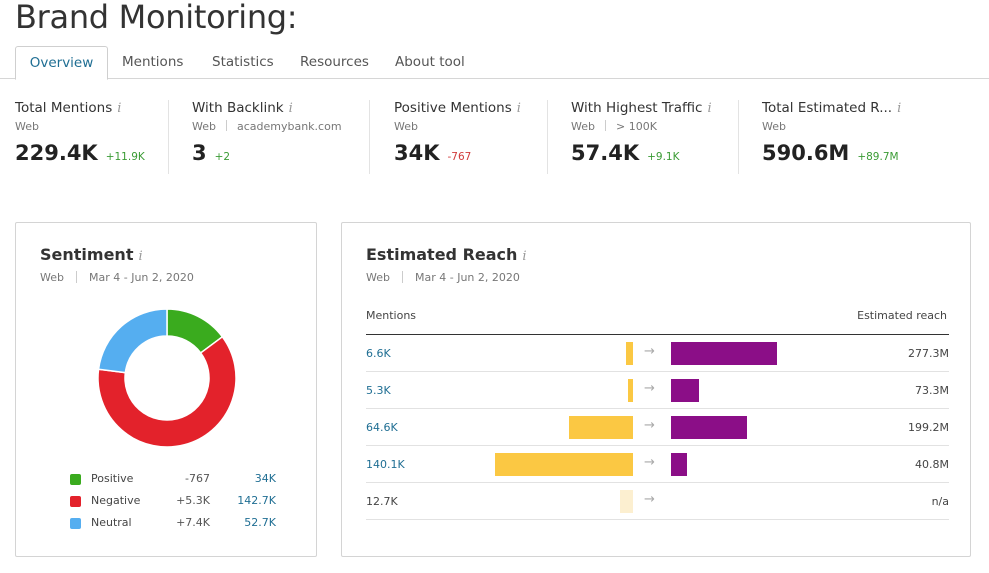 The width and height of the screenshot is (989, 573). I want to click on legend-item-positive: Positive -767 34K, so click(180, 480).